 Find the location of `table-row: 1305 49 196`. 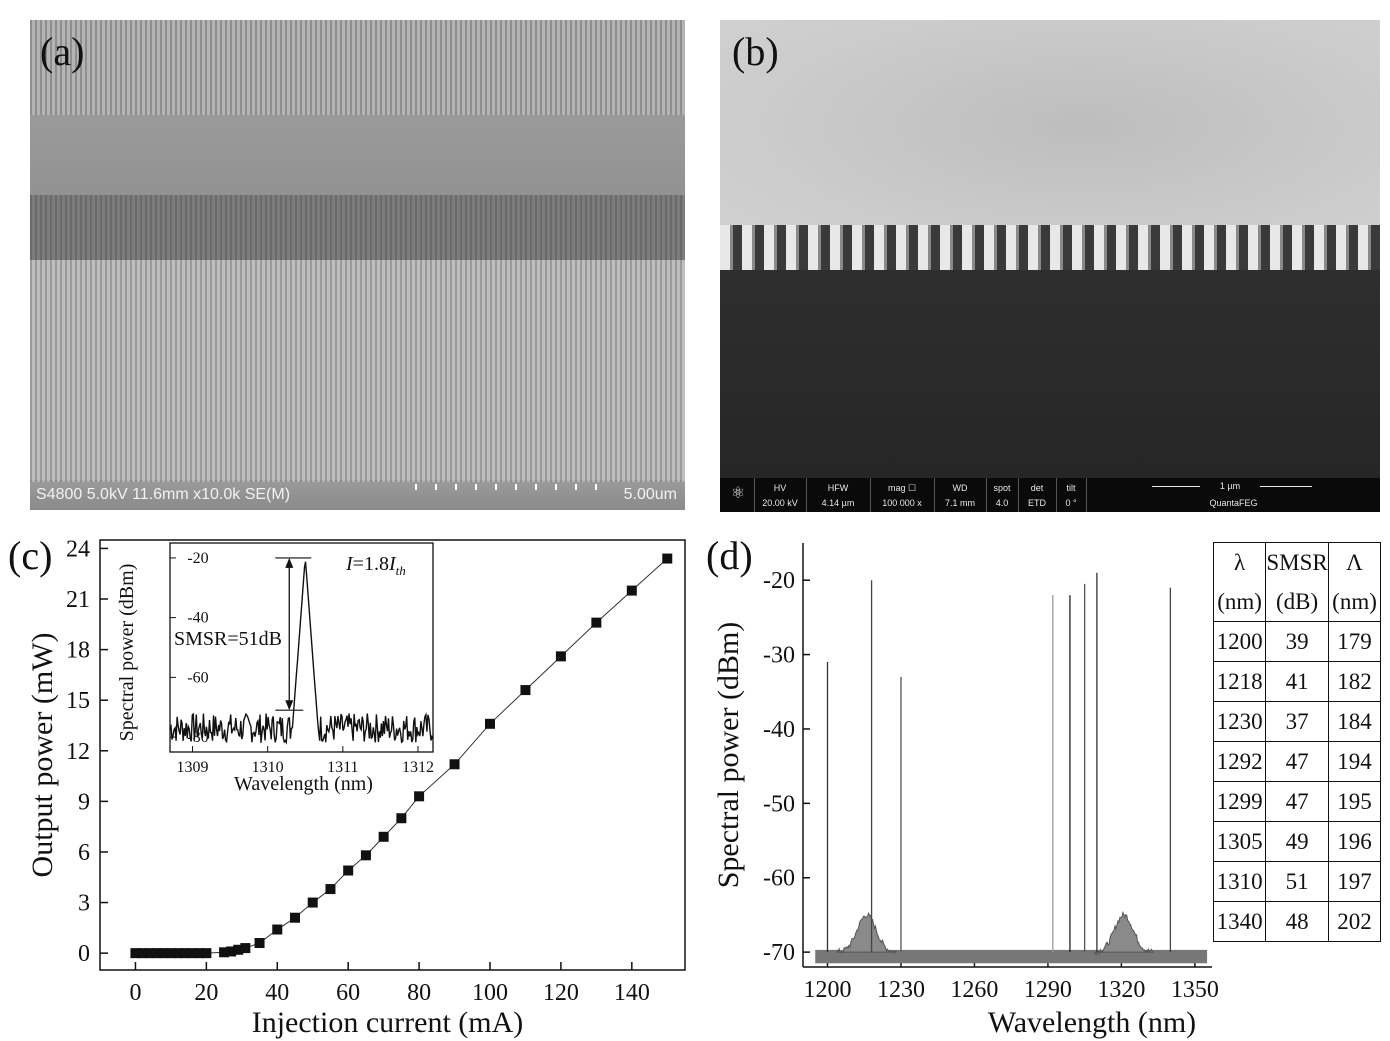

table-row: 1305 49 196 is located at coordinates (1296, 841).